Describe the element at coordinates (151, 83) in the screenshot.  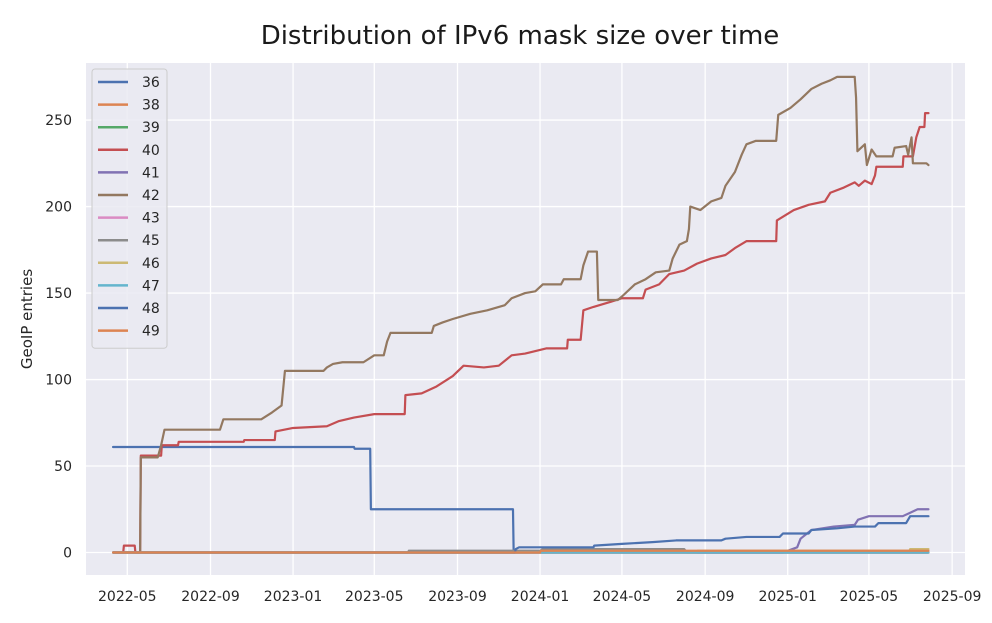
I see `legend-label-36: 36` at that location.